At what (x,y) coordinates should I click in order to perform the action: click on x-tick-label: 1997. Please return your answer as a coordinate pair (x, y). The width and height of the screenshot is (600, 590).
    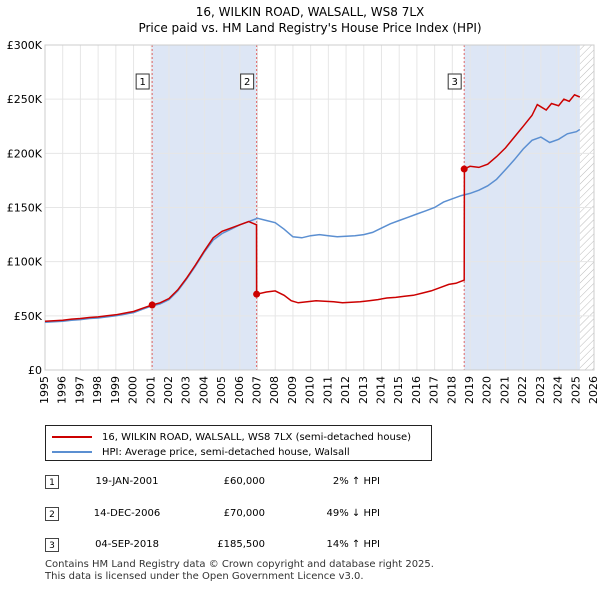
    Looking at the image, I should click on (79, 390).